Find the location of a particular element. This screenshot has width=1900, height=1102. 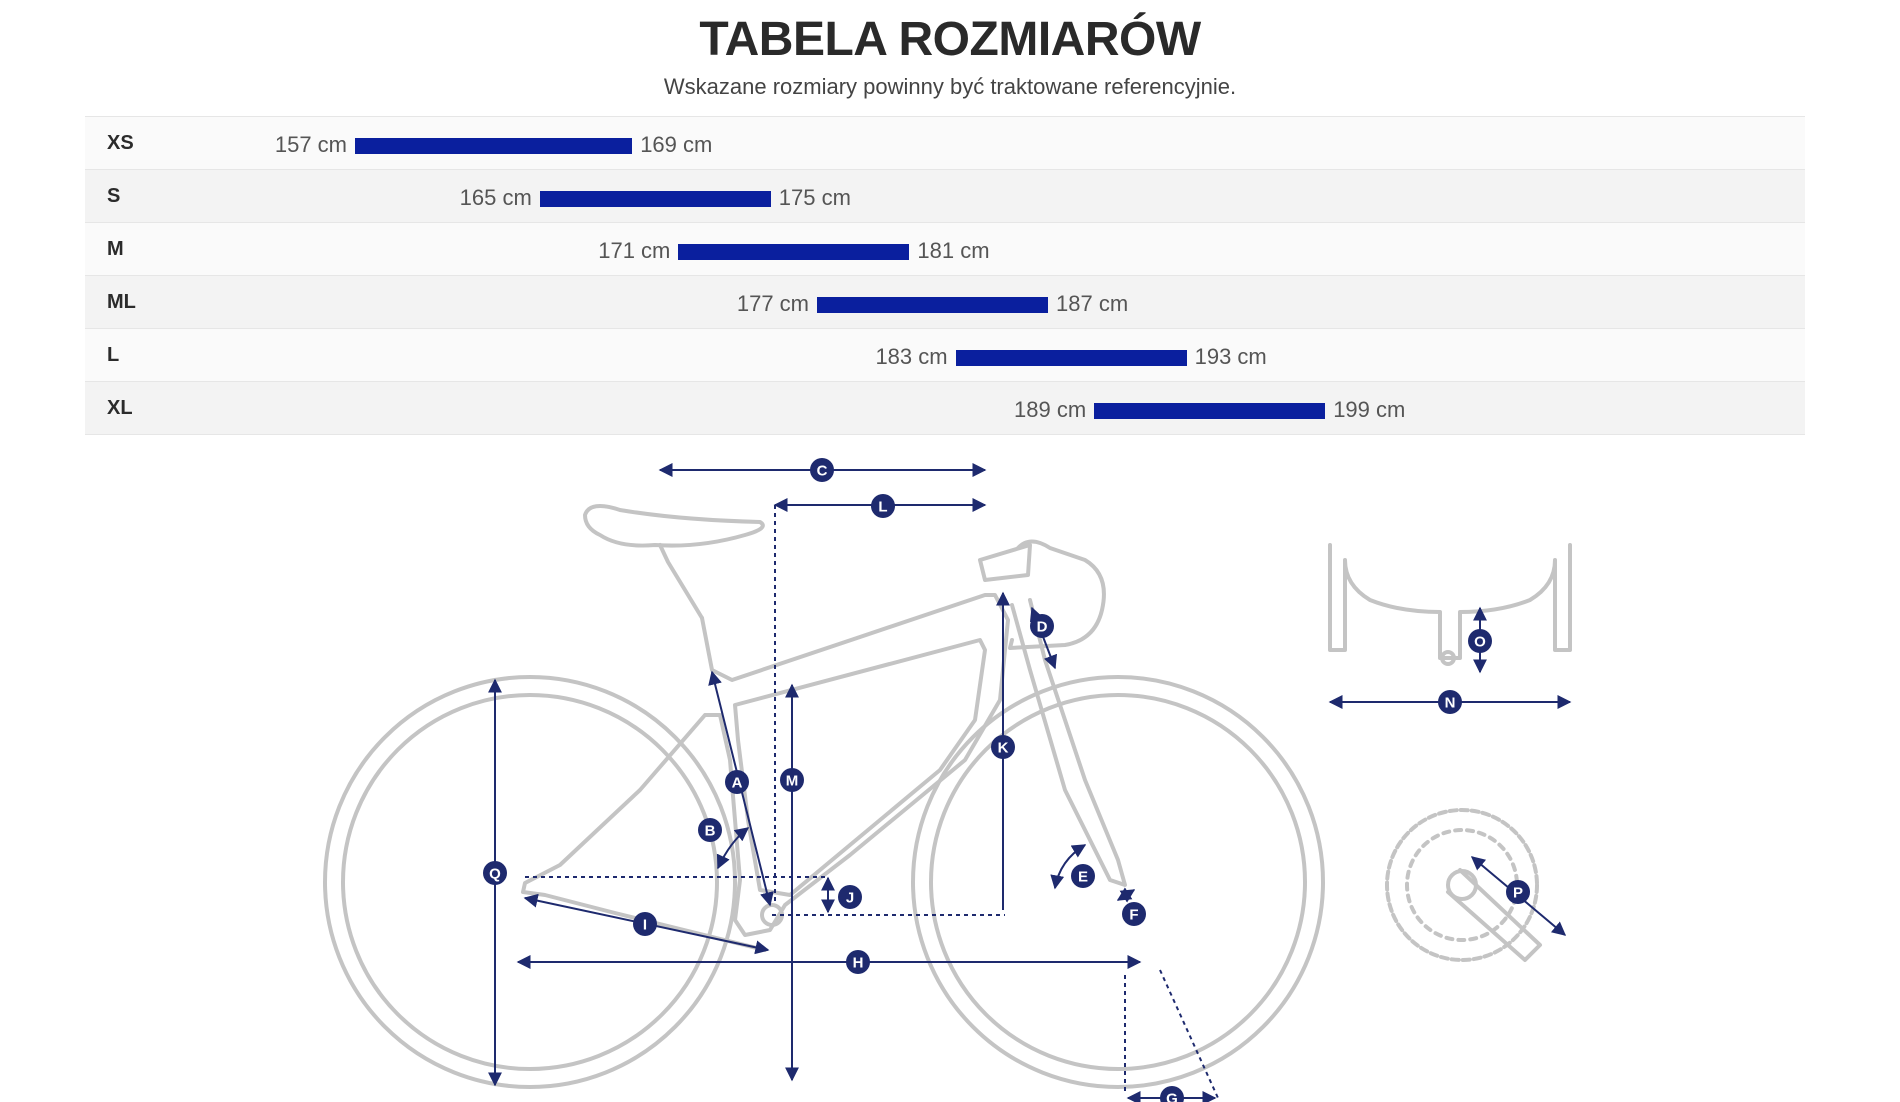

range-max: 199 cm is located at coordinates (1369, 409).